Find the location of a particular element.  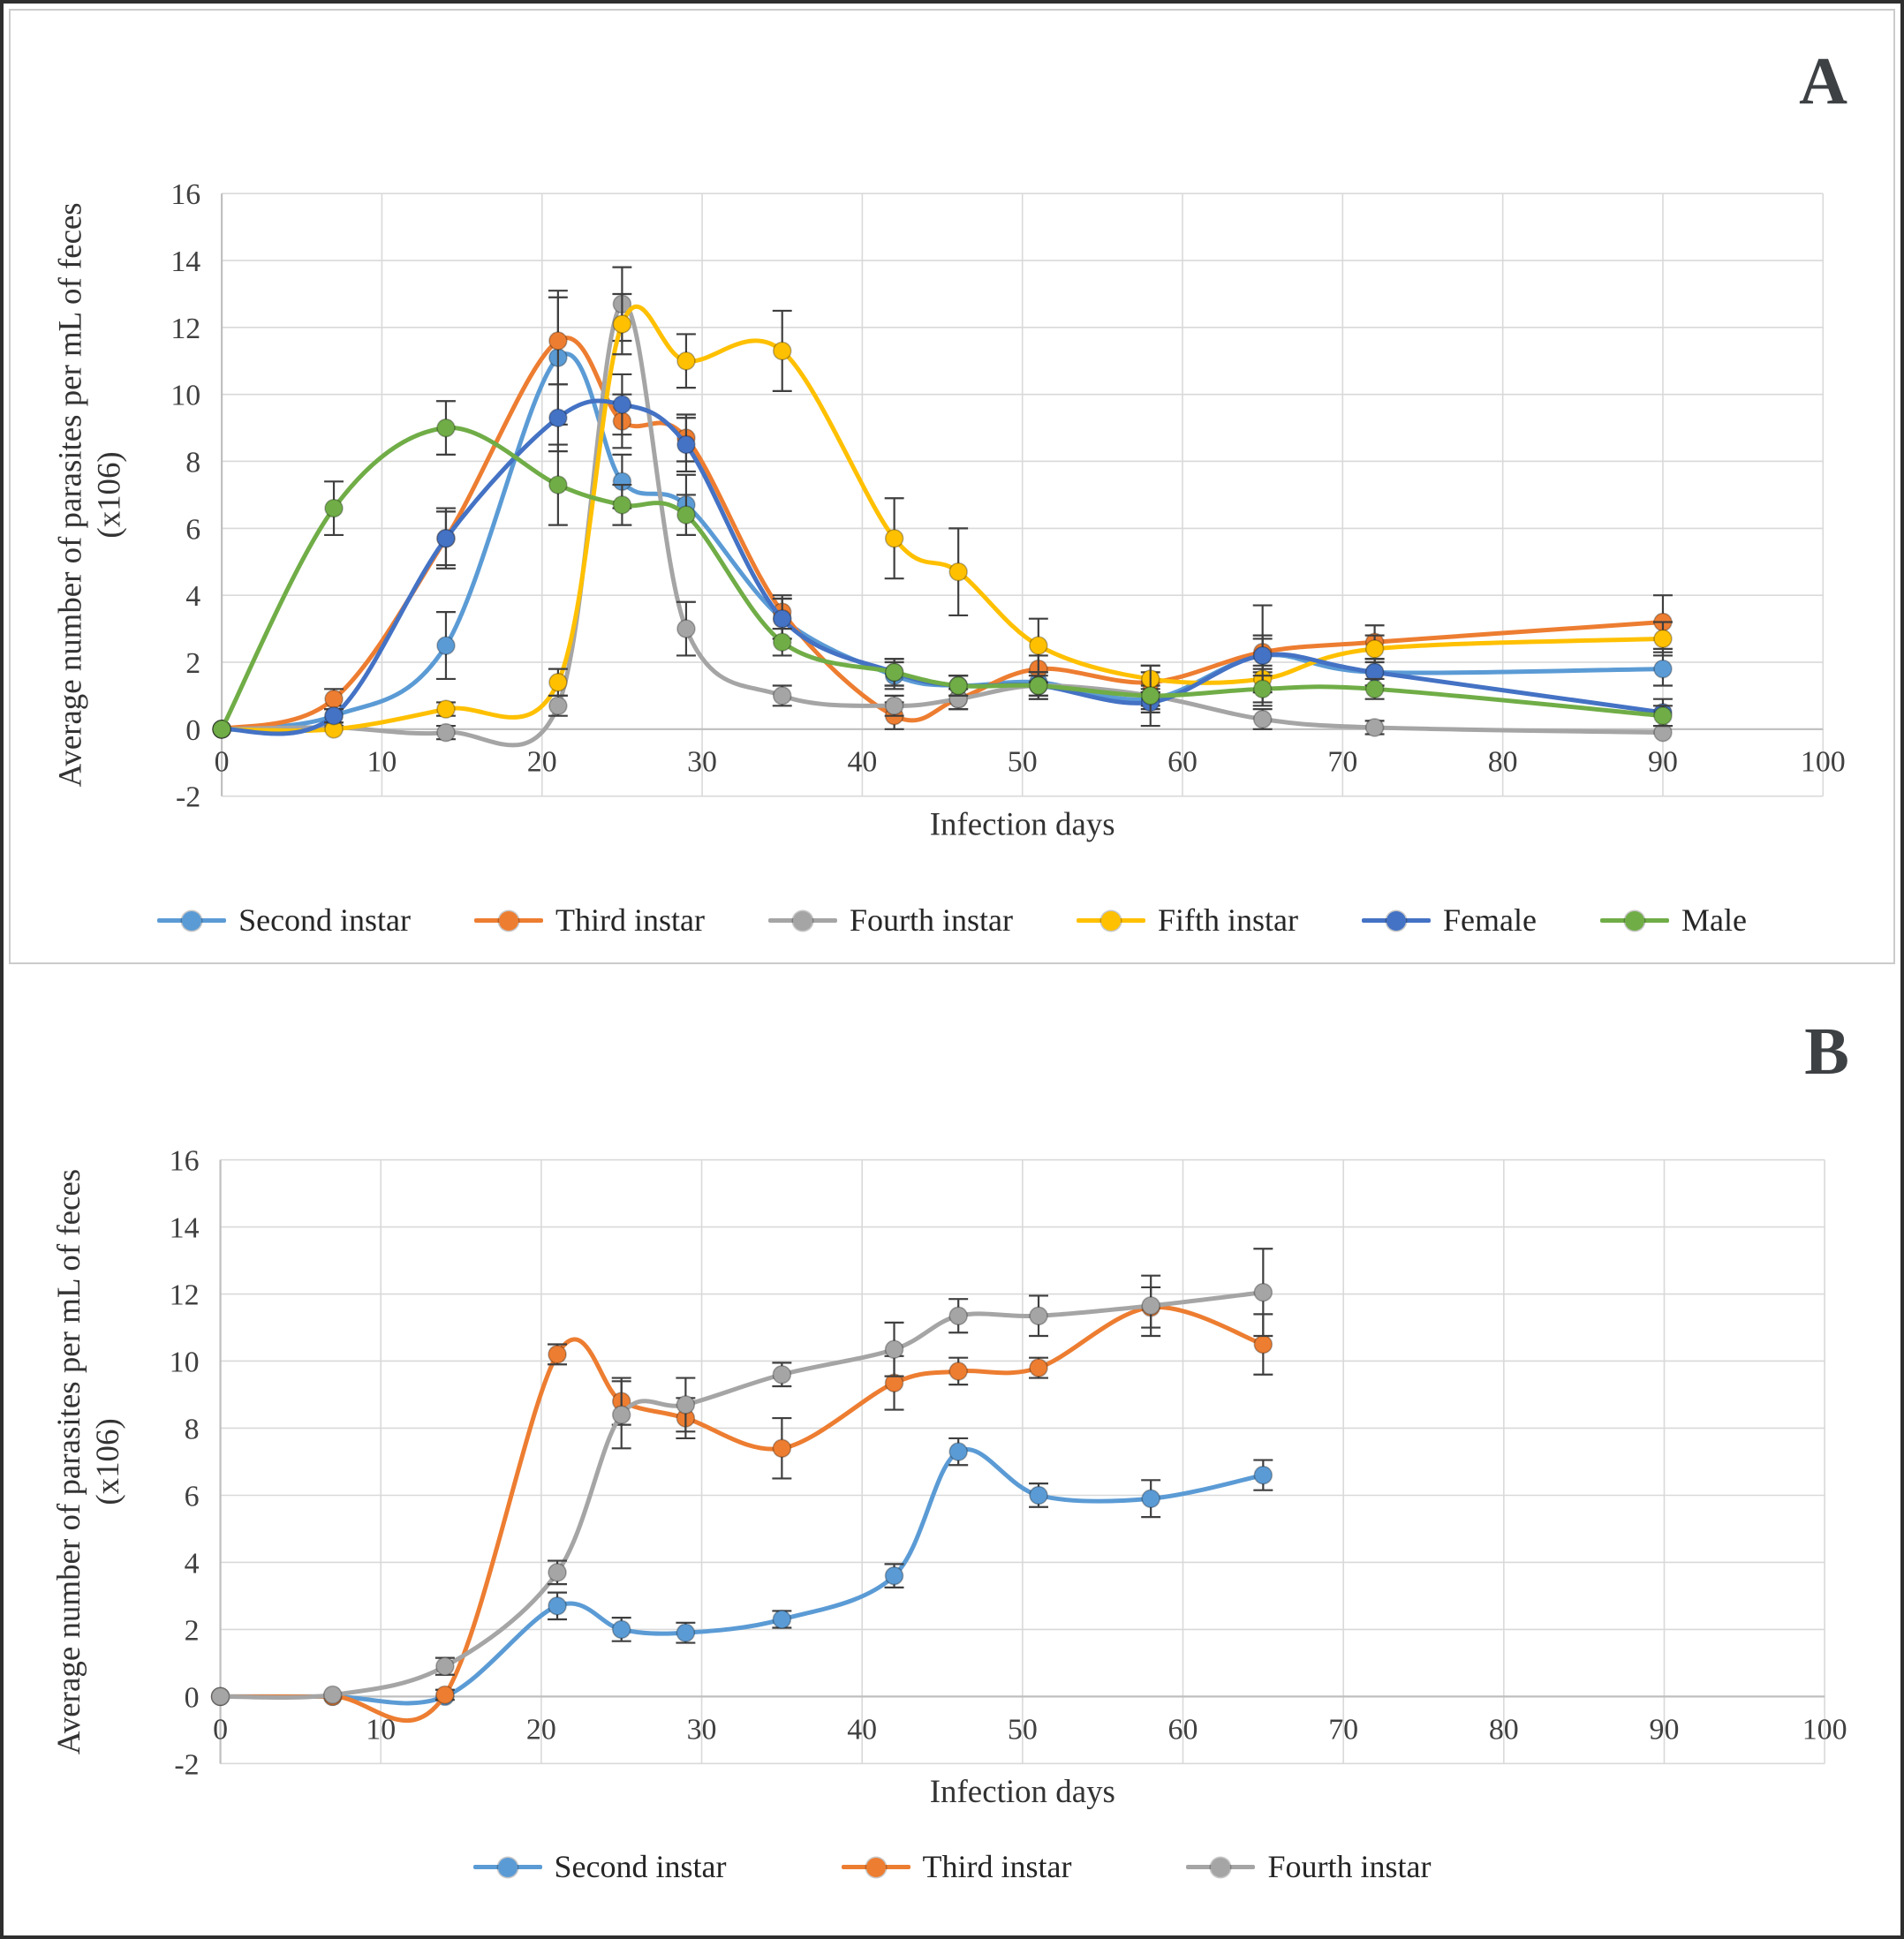

y-tick-label: 14 is located at coordinates (185, 1228).